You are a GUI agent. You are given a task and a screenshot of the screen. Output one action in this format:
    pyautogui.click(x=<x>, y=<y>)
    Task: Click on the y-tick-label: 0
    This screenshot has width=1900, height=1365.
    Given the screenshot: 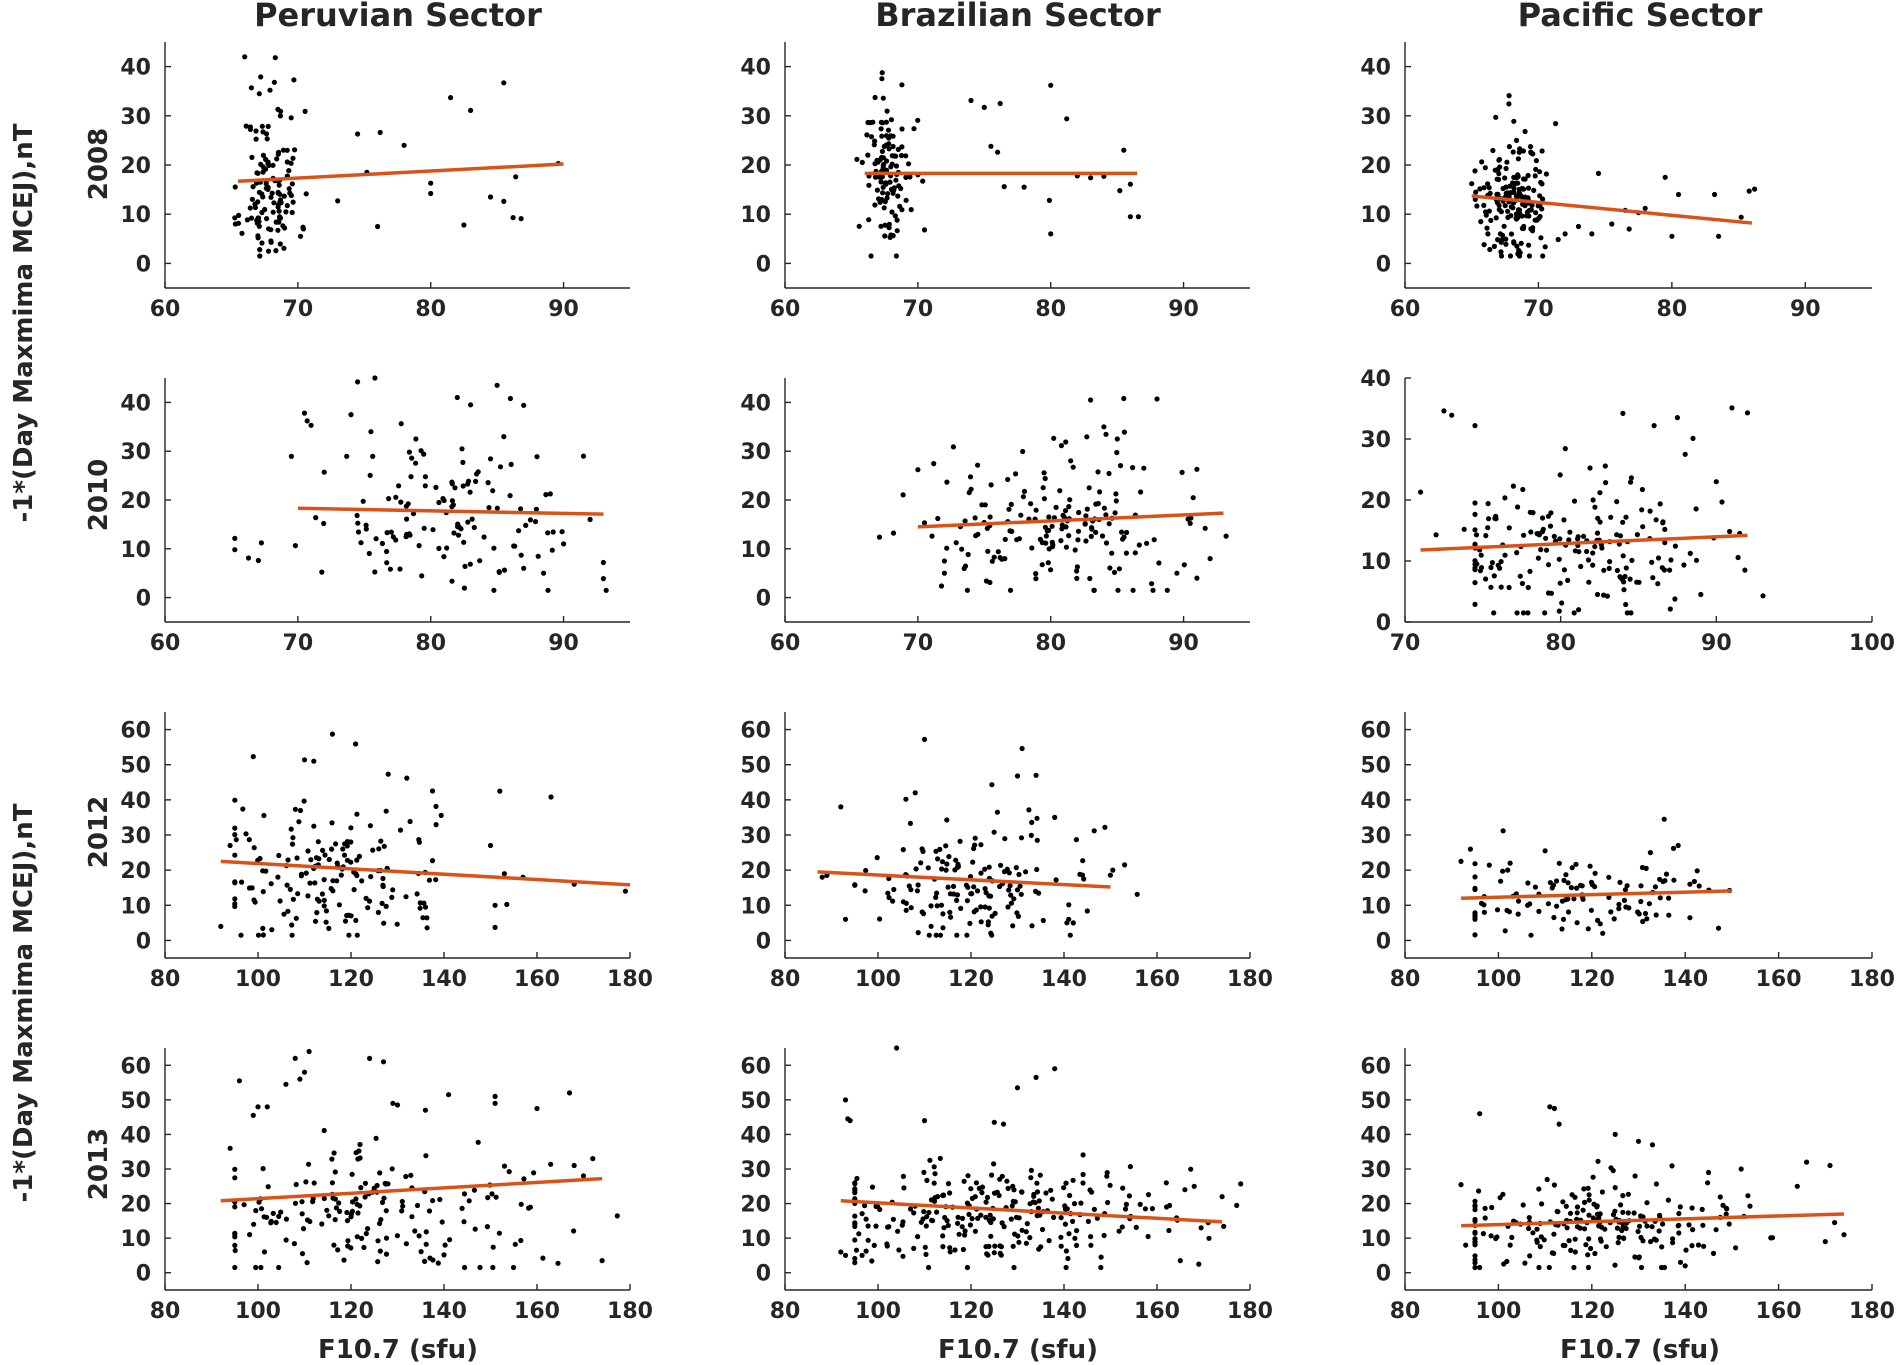 What is the action you would take?
    pyautogui.click(x=143, y=599)
    